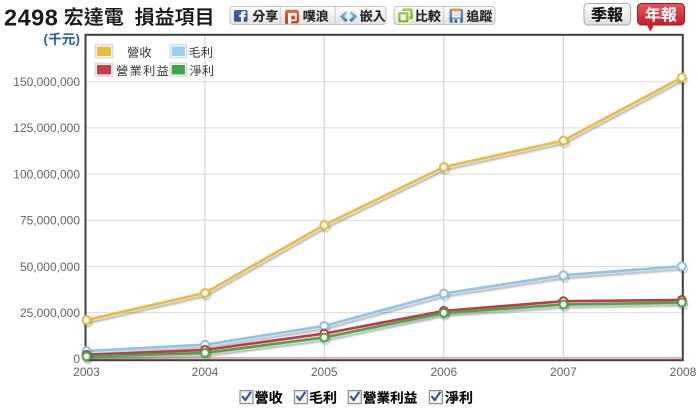  Describe the element at coordinates (46, 128) in the screenshot. I see `svg-text: 125,000,000` at that location.